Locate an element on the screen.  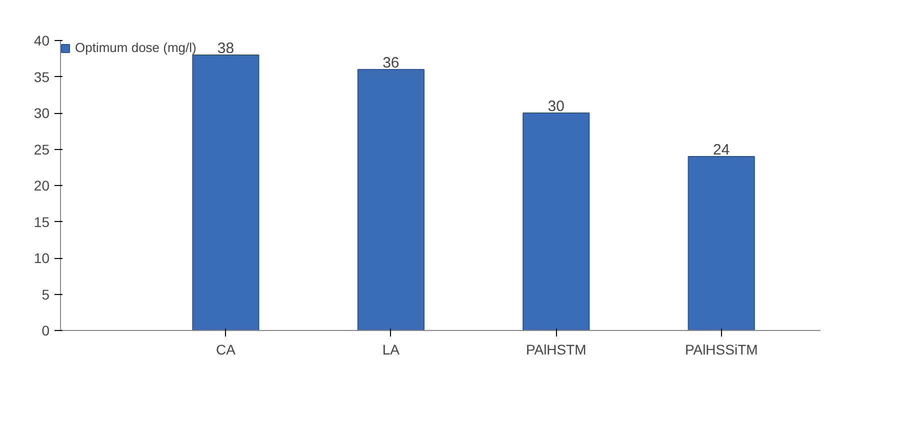
data-label: 36 is located at coordinates (391, 63).